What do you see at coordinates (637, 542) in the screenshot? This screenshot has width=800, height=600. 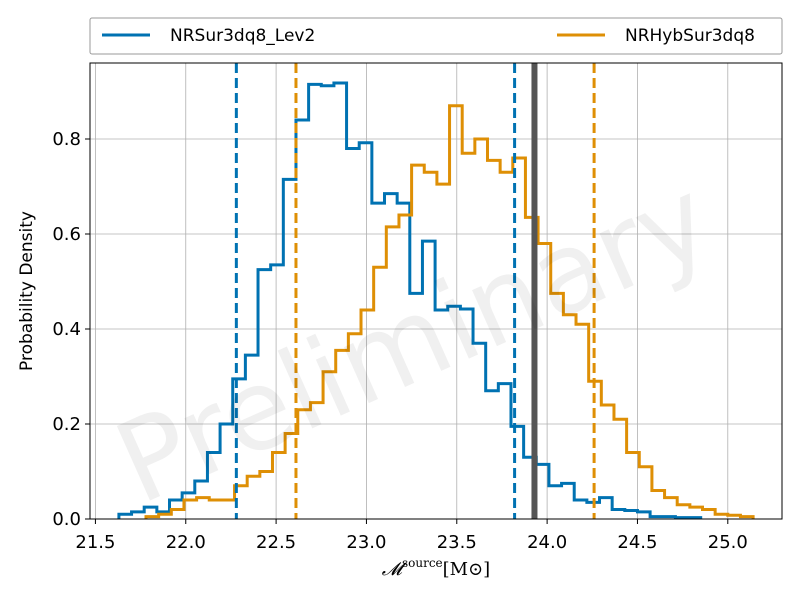 I see `x-tick-label: 24.5` at bounding box center [637, 542].